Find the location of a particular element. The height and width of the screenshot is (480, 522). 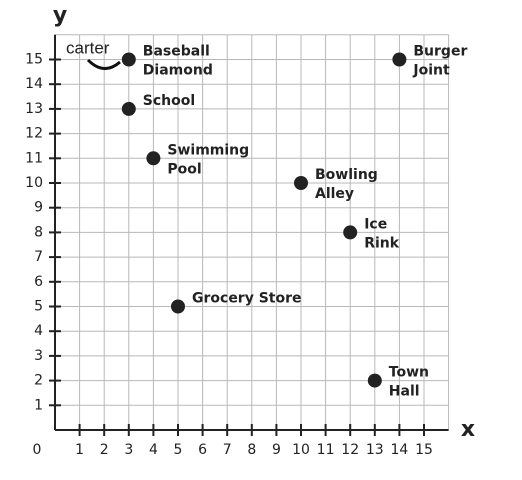

y-tick-label: 4 is located at coordinates (38, 331).